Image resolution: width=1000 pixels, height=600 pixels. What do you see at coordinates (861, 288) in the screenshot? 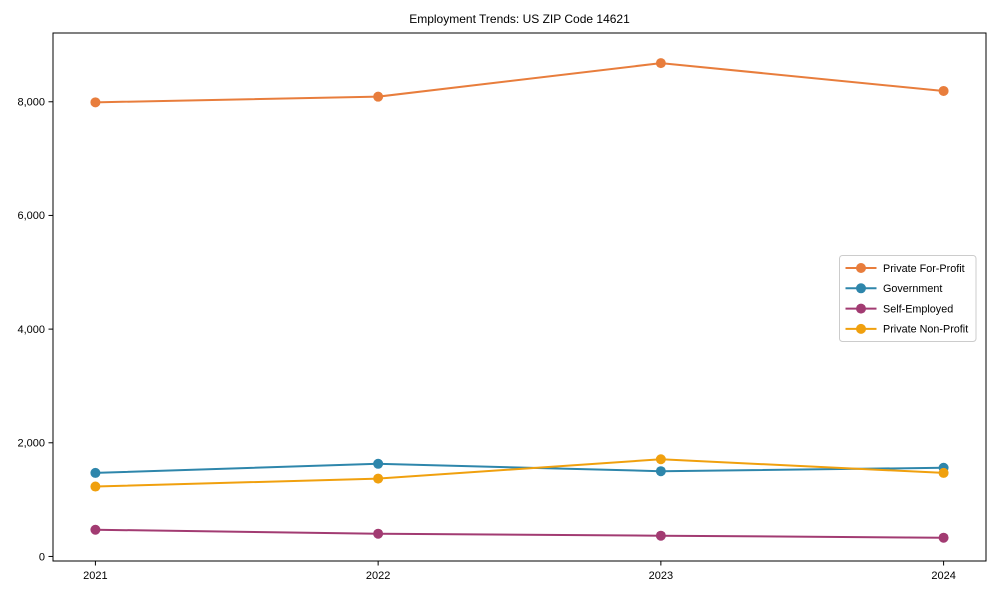
I see `legend-marker-government` at bounding box center [861, 288].